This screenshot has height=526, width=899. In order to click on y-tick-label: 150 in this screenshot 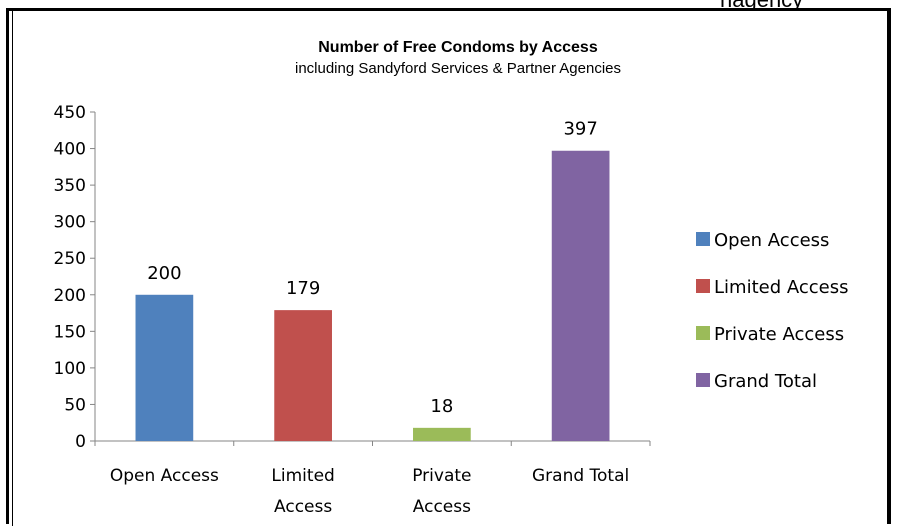, I will do `click(70, 332)`.